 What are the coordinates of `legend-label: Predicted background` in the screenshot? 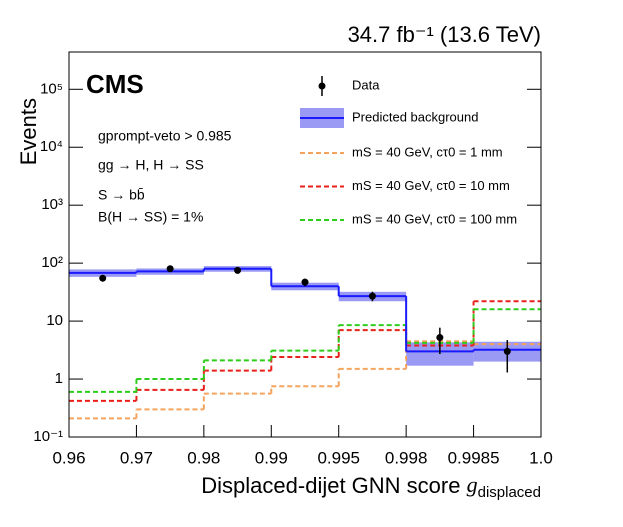 It's located at (415, 116).